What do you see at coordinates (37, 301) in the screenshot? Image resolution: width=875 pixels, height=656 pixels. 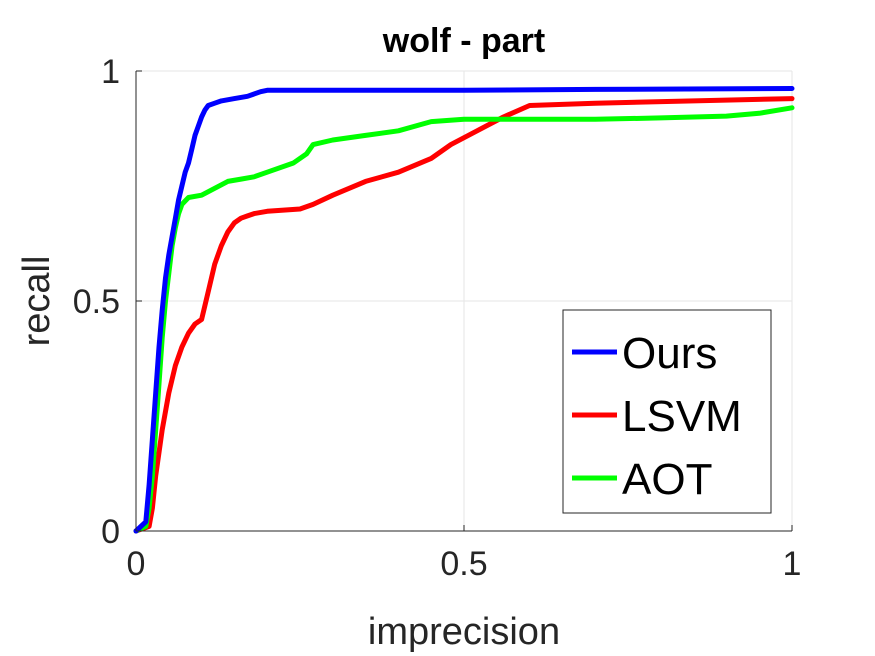 I see `y-axis-label: recall` at bounding box center [37, 301].